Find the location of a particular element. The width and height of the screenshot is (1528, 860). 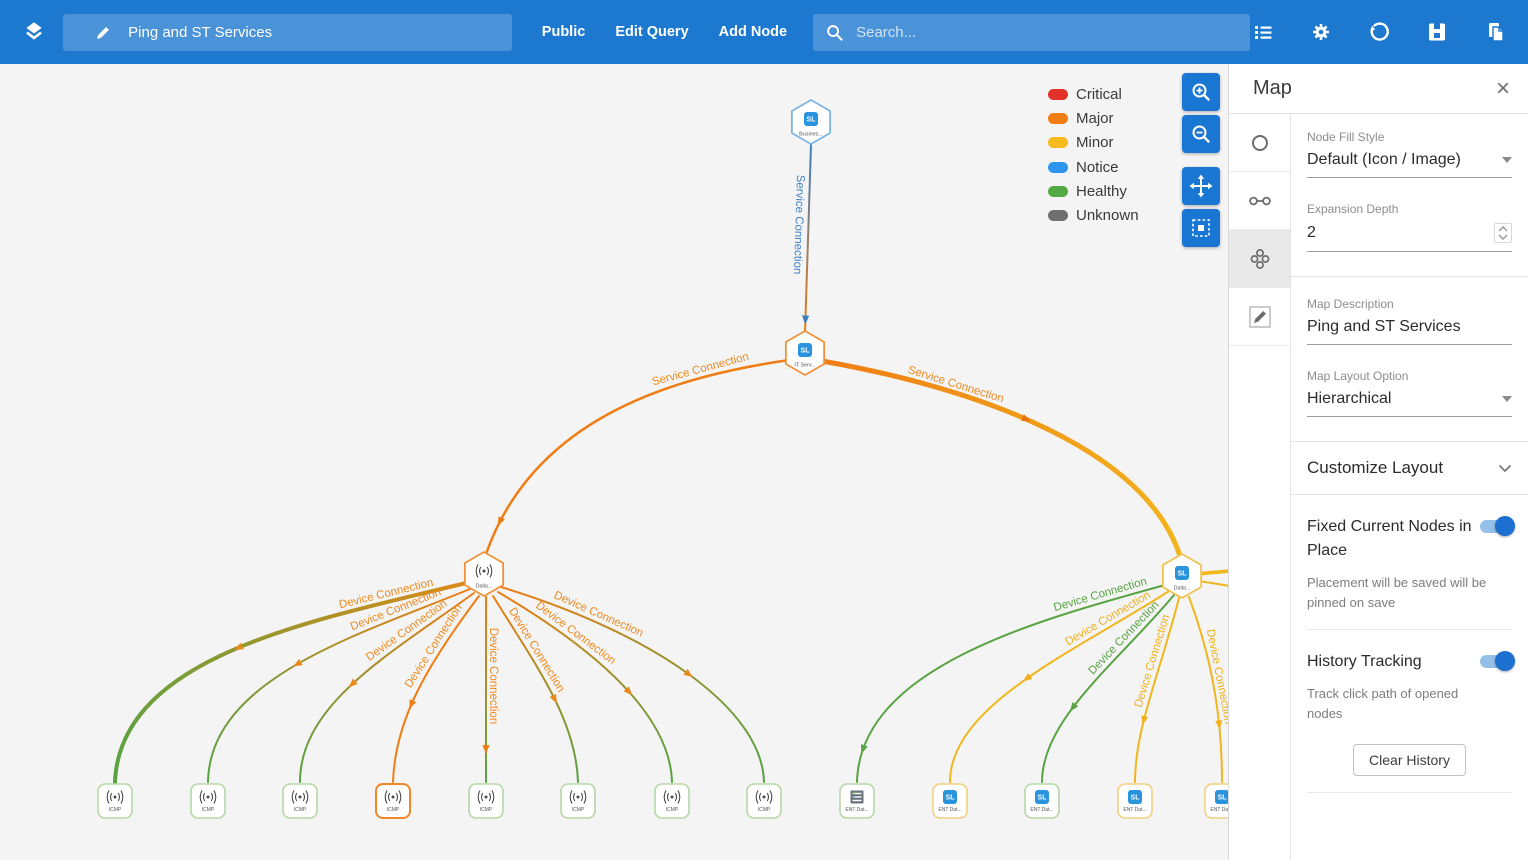

layers-menu-button is located at coordinates (33, 32).